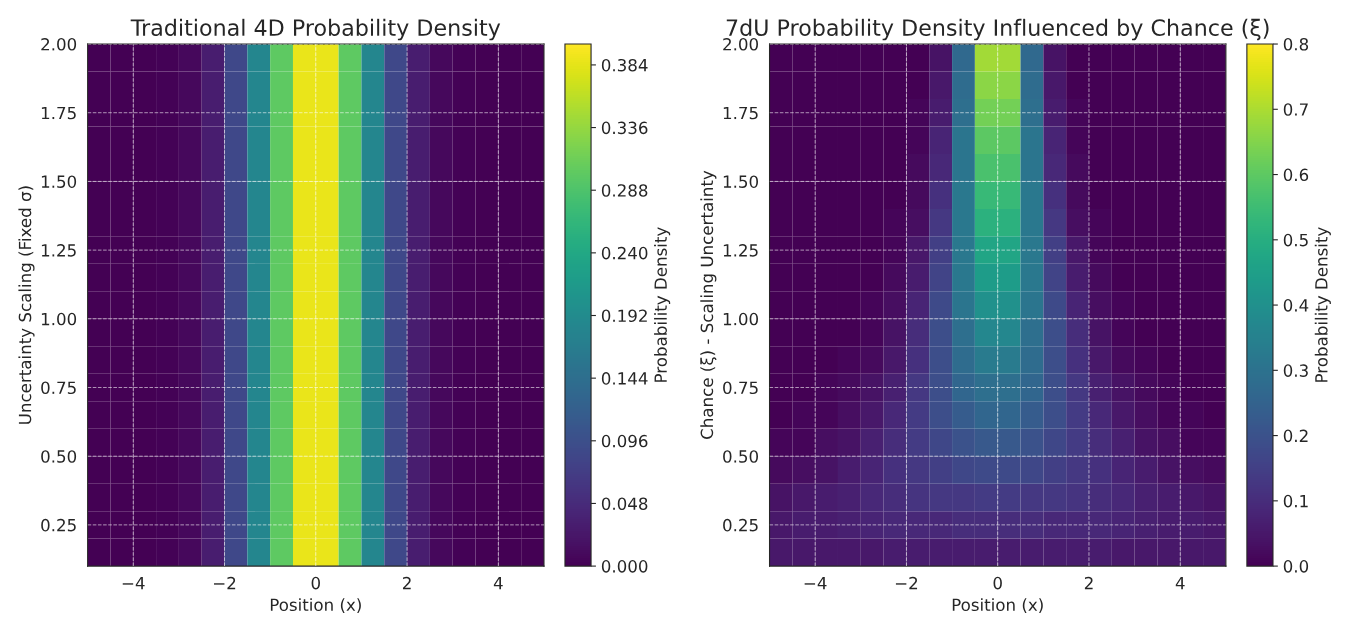 The height and width of the screenshot is (629, 1348). I want to click on color-bar-label: 0.240, so click(624, 253).